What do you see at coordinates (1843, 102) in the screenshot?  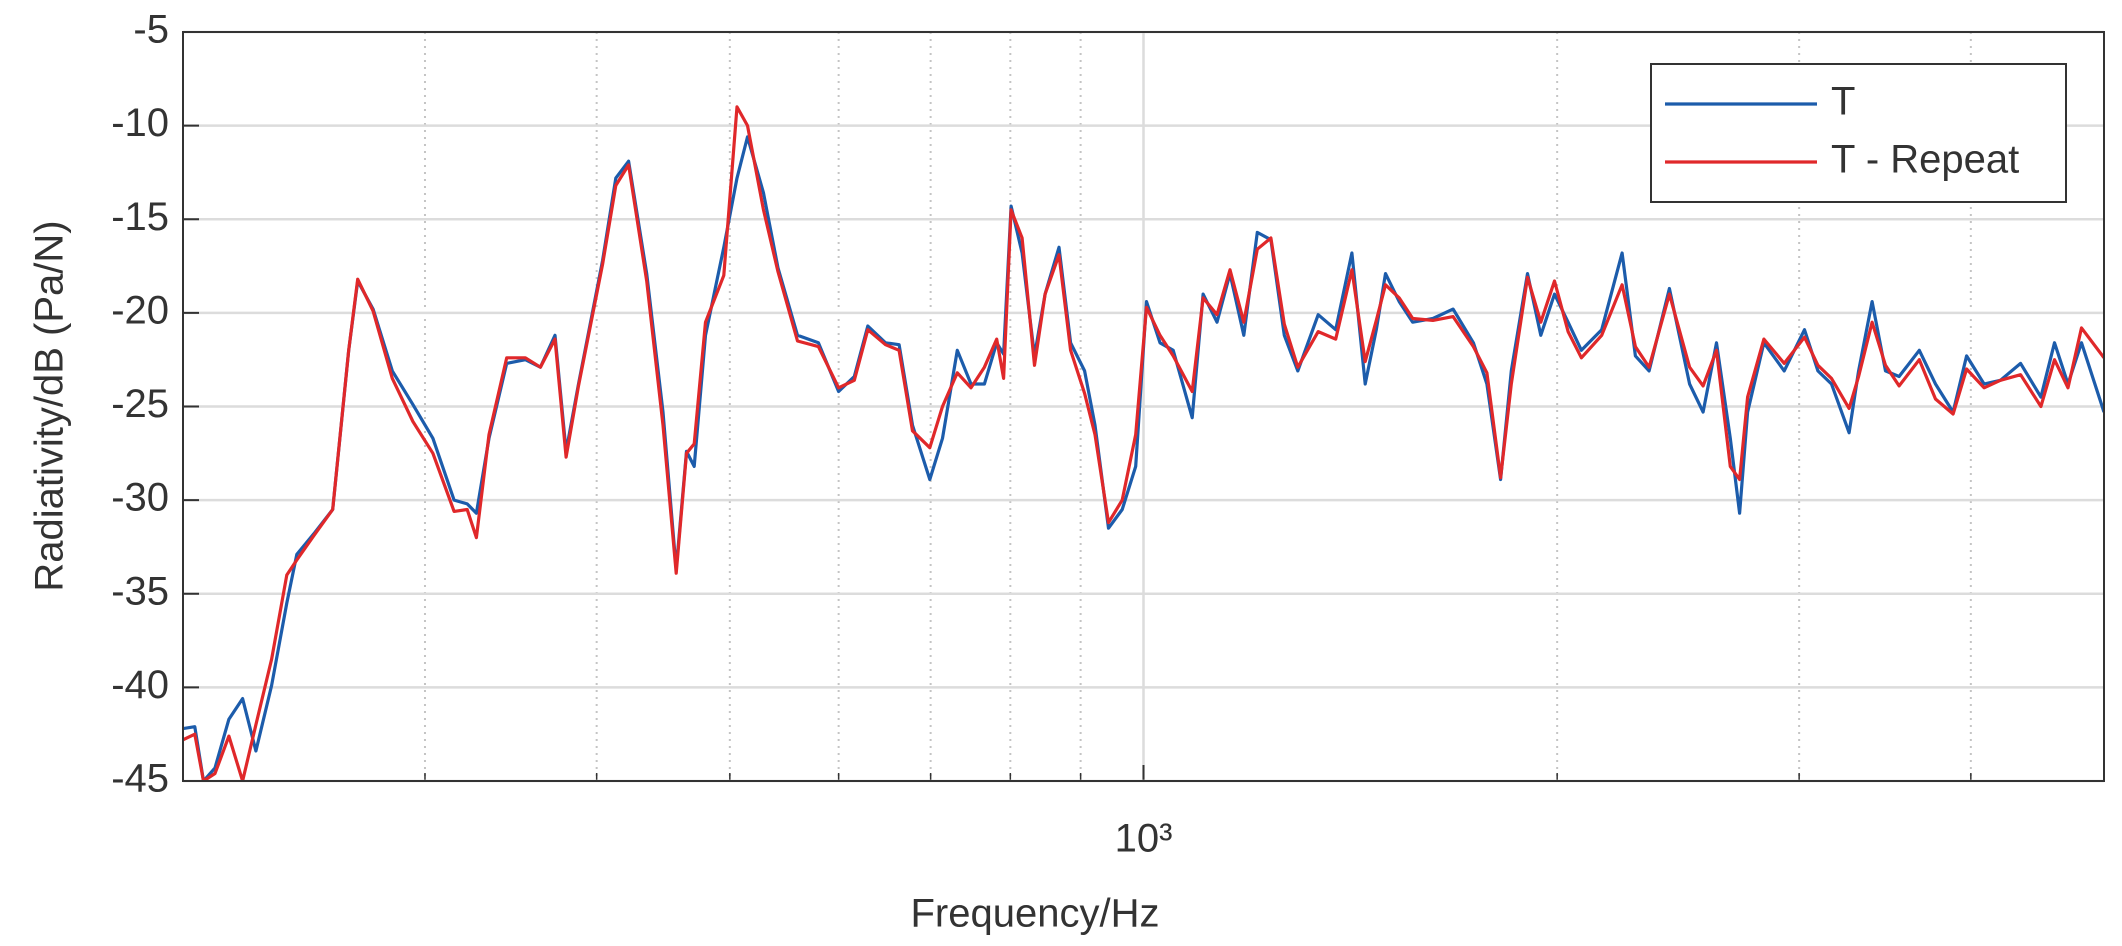 I see `legend-label: T` at bounding box center [1843, 102].